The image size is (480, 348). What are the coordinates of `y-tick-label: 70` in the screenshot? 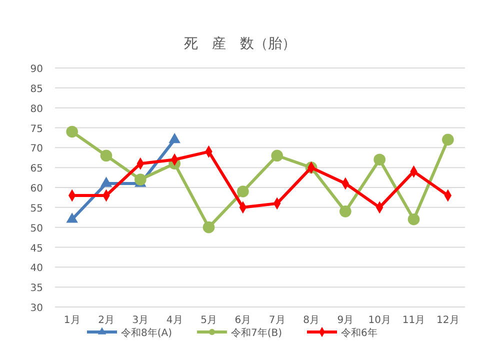 It's located at (36, 149).